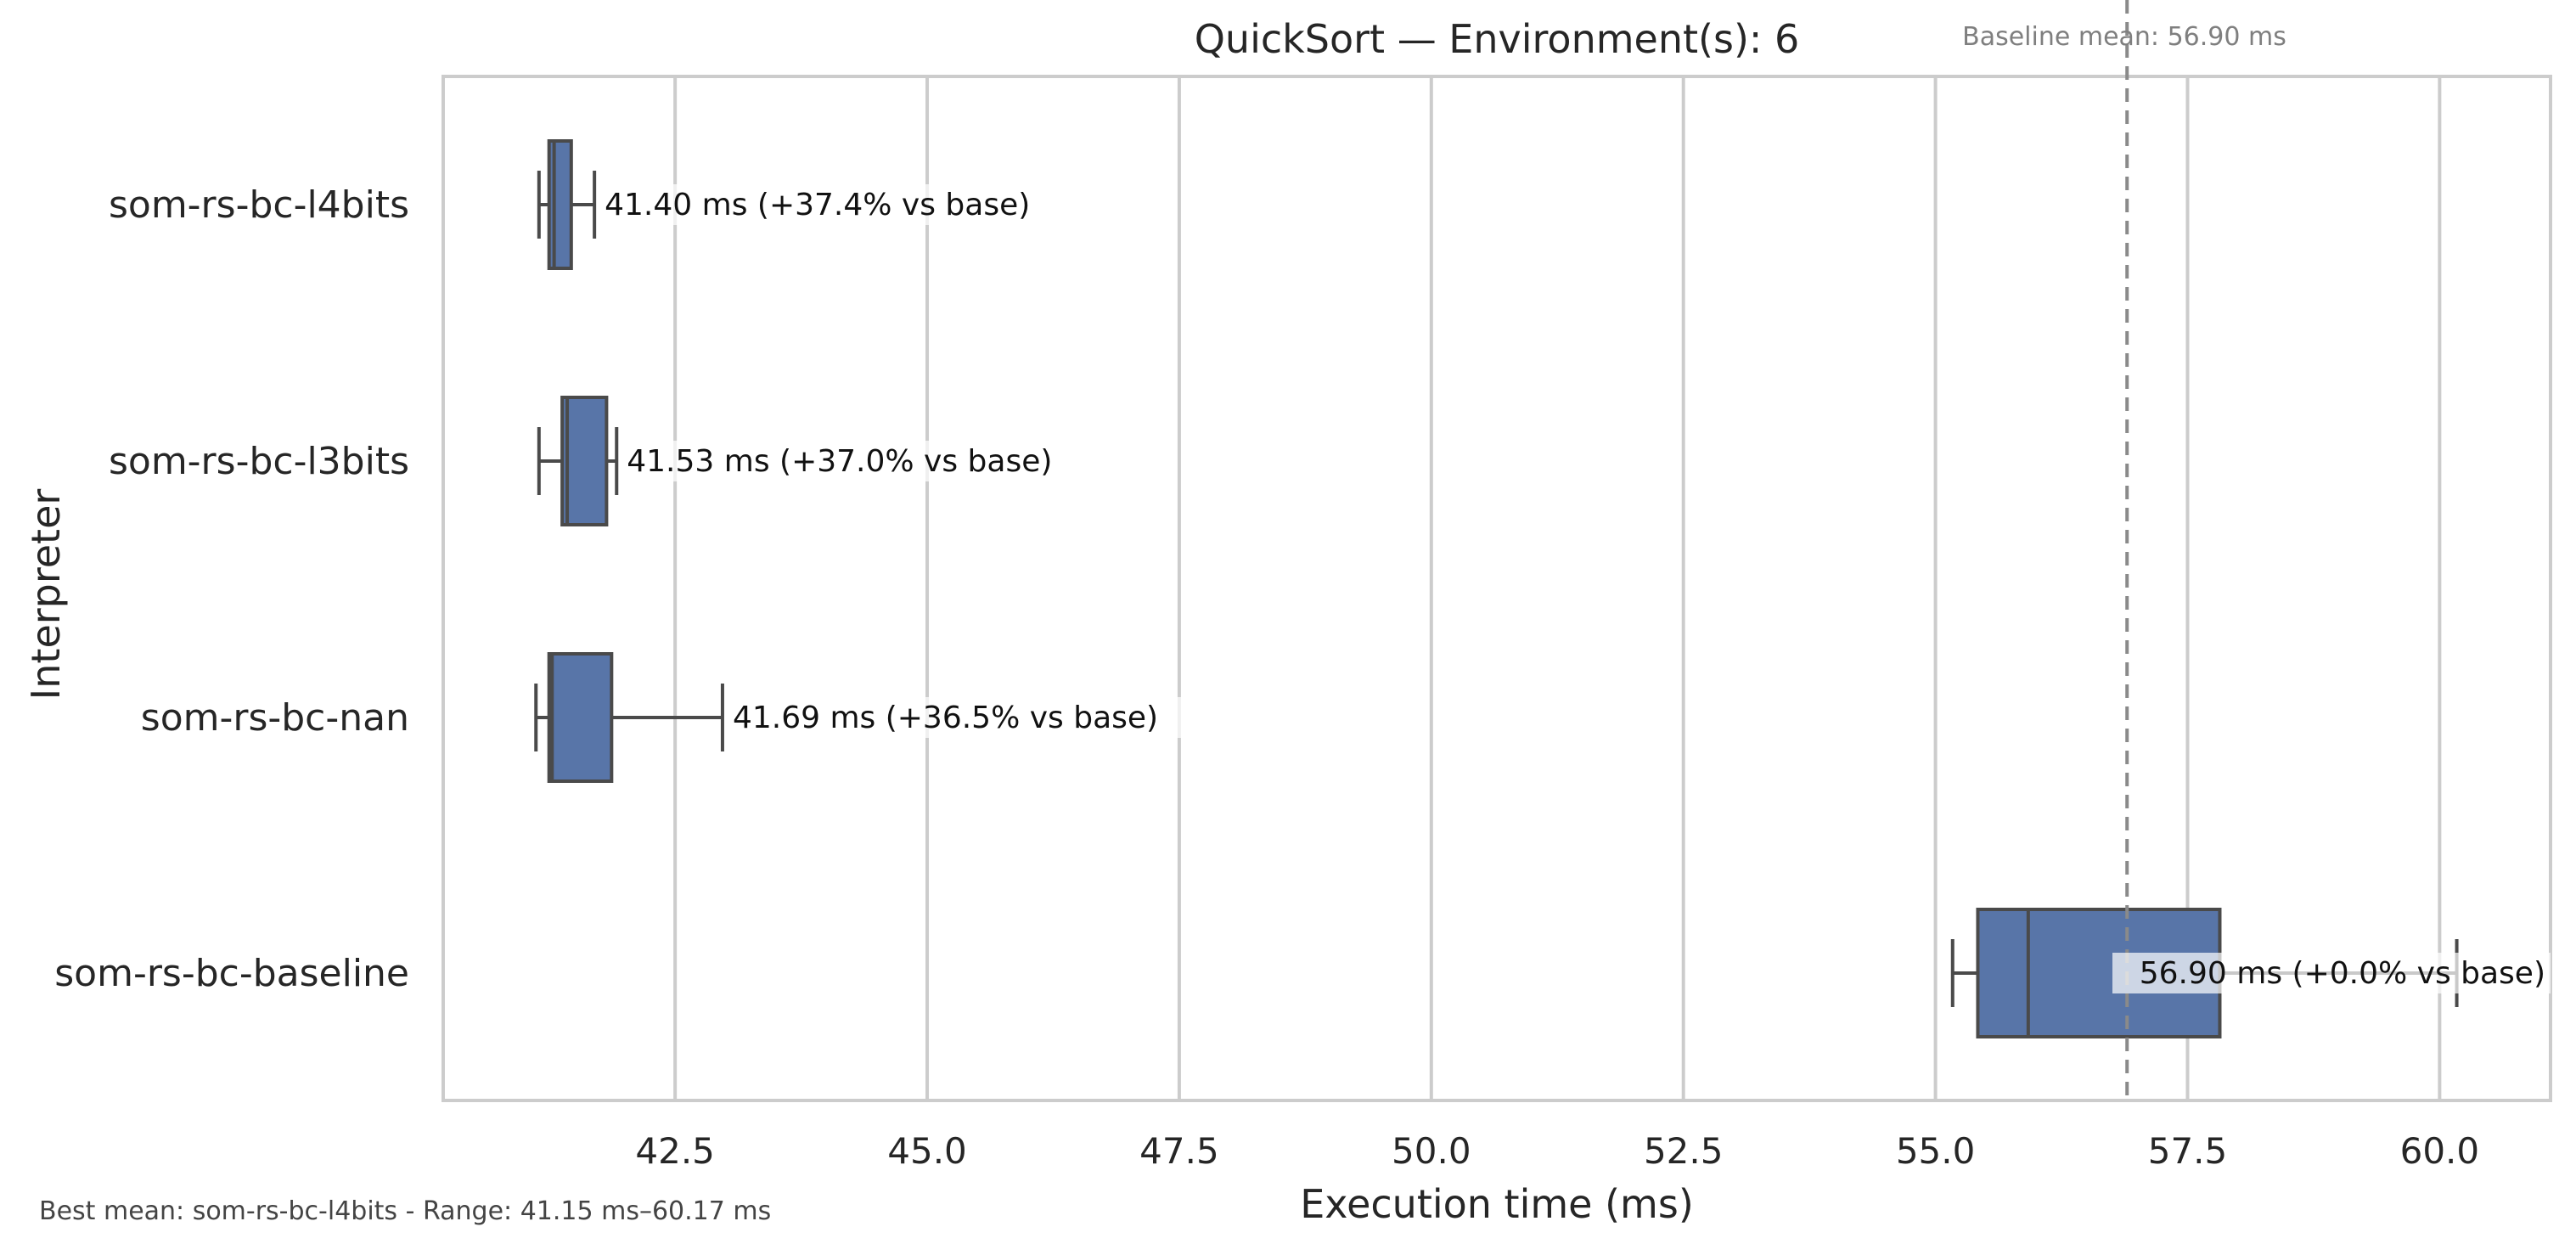 The image size is (2576, 1255). What do you see at coordinates (2440, 1151) in the screenshot?
I see `x-tick-label: 60.0` at bounding box center [2440, 1151].